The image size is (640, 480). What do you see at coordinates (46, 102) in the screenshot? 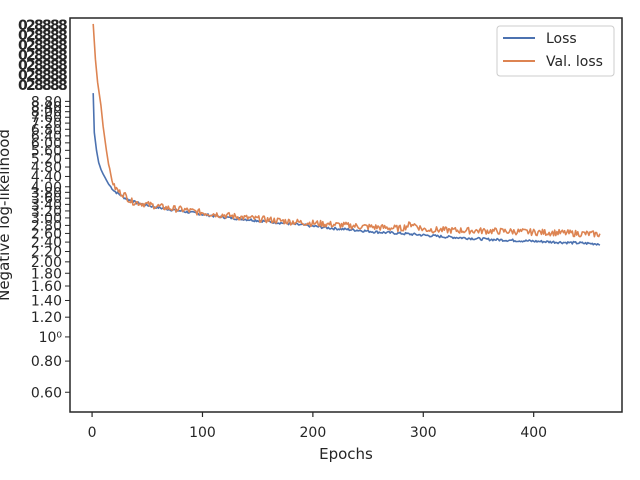
I see `y-tick-label: 8.80` at bounding box center [46, 102].